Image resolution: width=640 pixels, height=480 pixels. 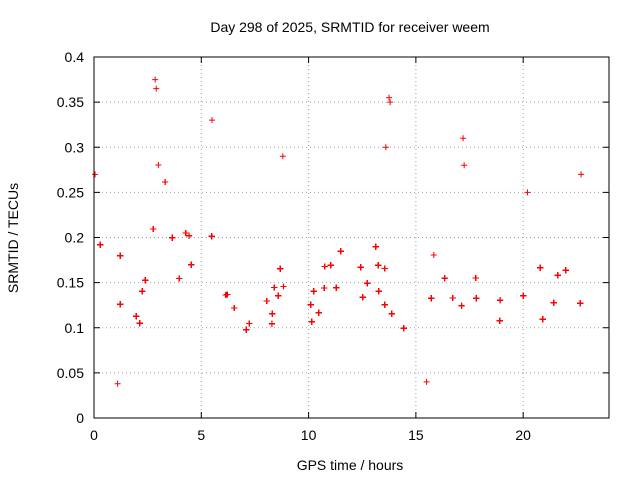 What do you see at coordinates (523, 435) in the screenshot?
I see `x-tick-label: 20` at bounding box center [523, 435].